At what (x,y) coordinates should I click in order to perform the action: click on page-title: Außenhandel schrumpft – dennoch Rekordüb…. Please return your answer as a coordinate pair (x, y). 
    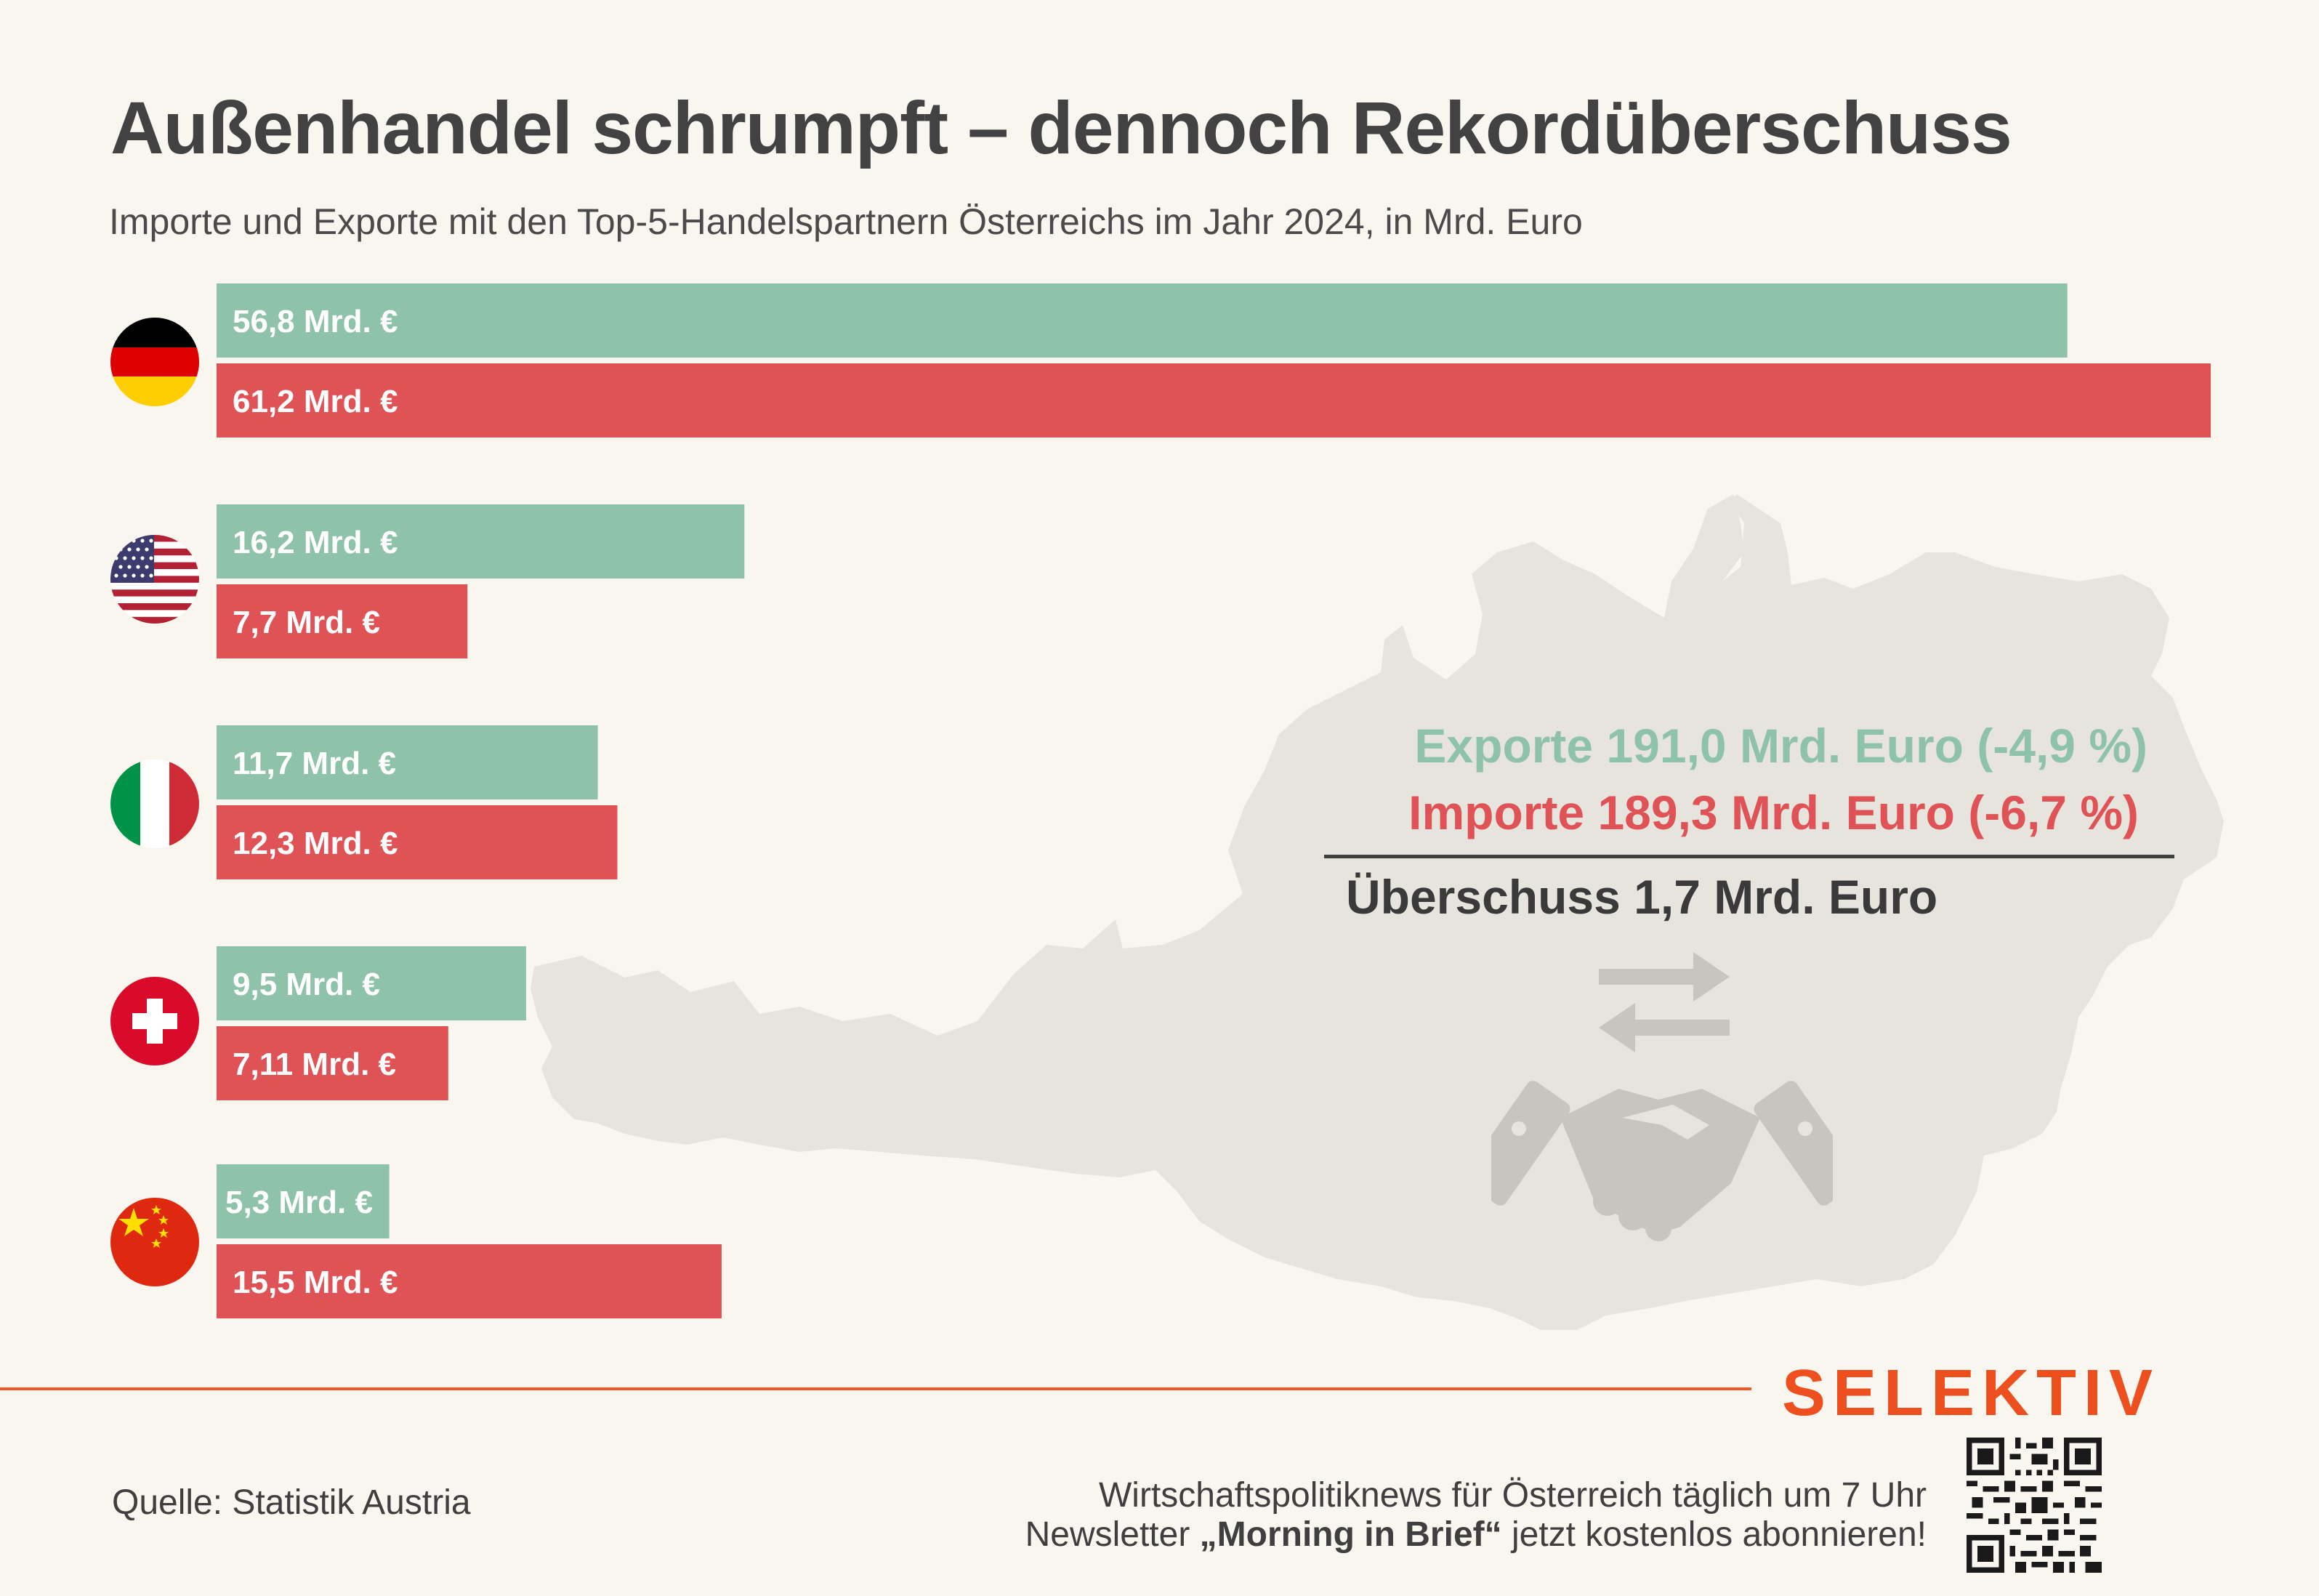
    Looking at the image, I should click on (1061, 128).